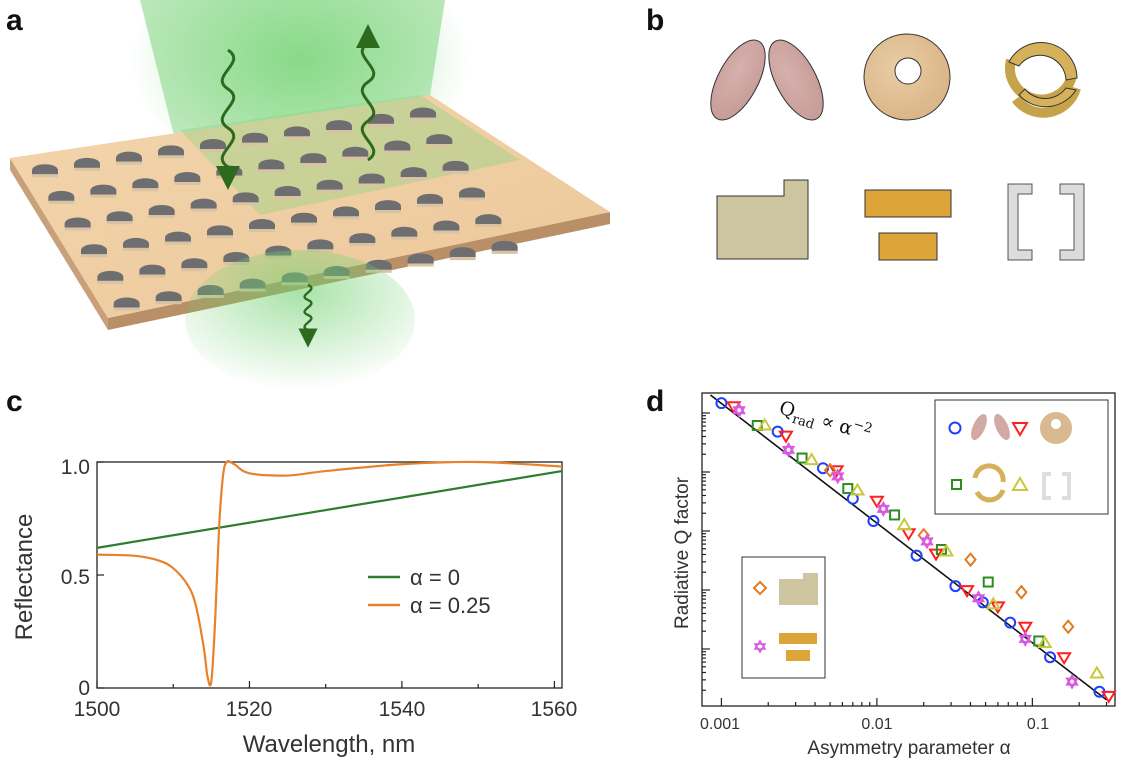  Describe the element at coordinates (720, 724) in the screenshot. I see `chart-d-xtick-0001: 0.001` at that location.